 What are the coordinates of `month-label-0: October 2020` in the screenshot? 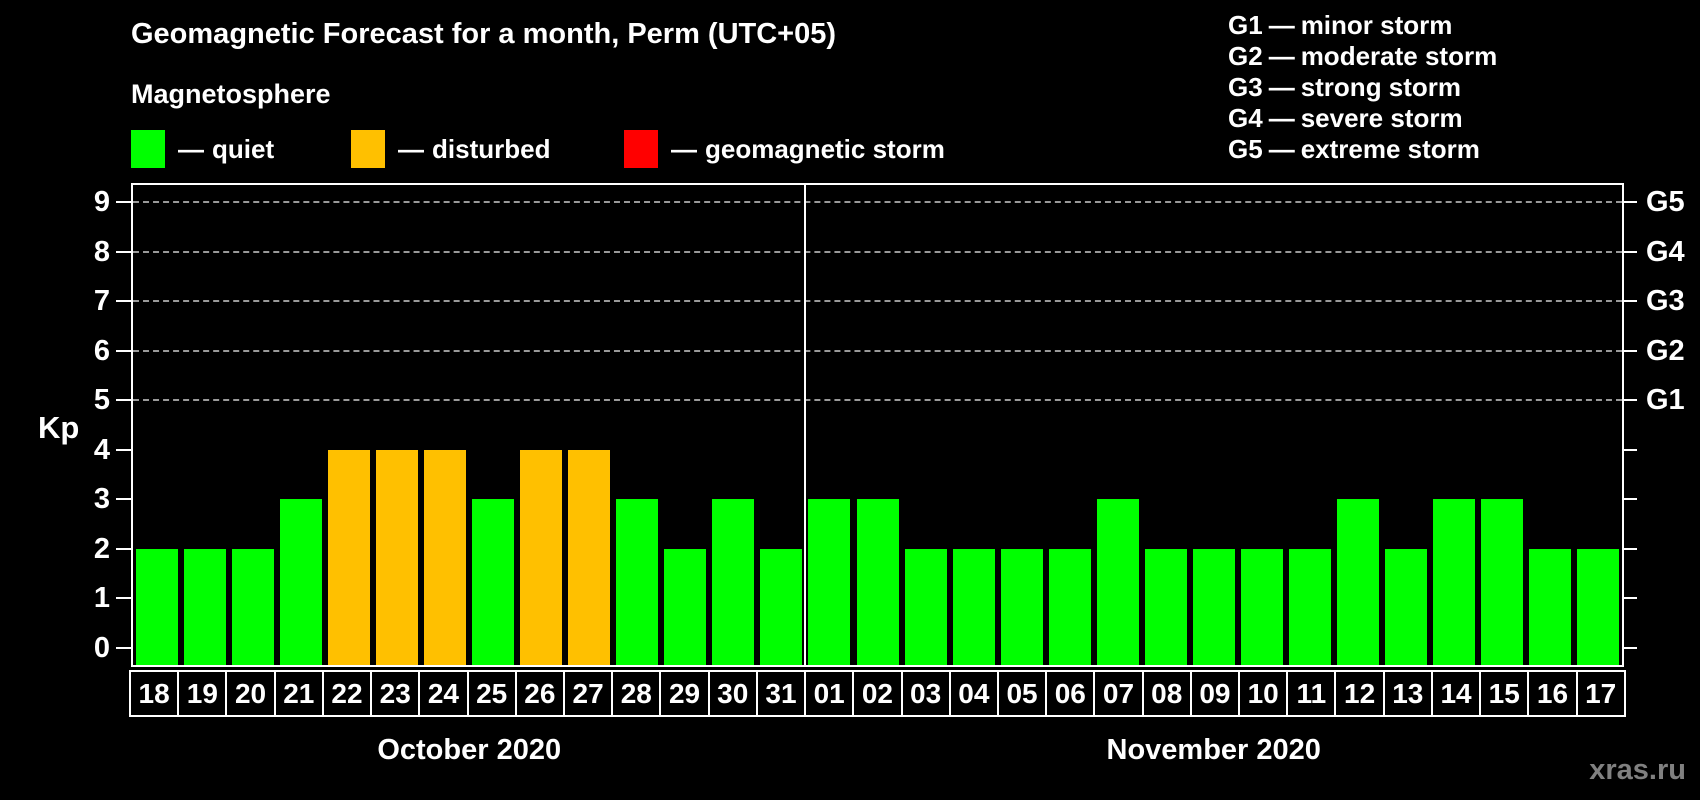 It's located at (469, 750).